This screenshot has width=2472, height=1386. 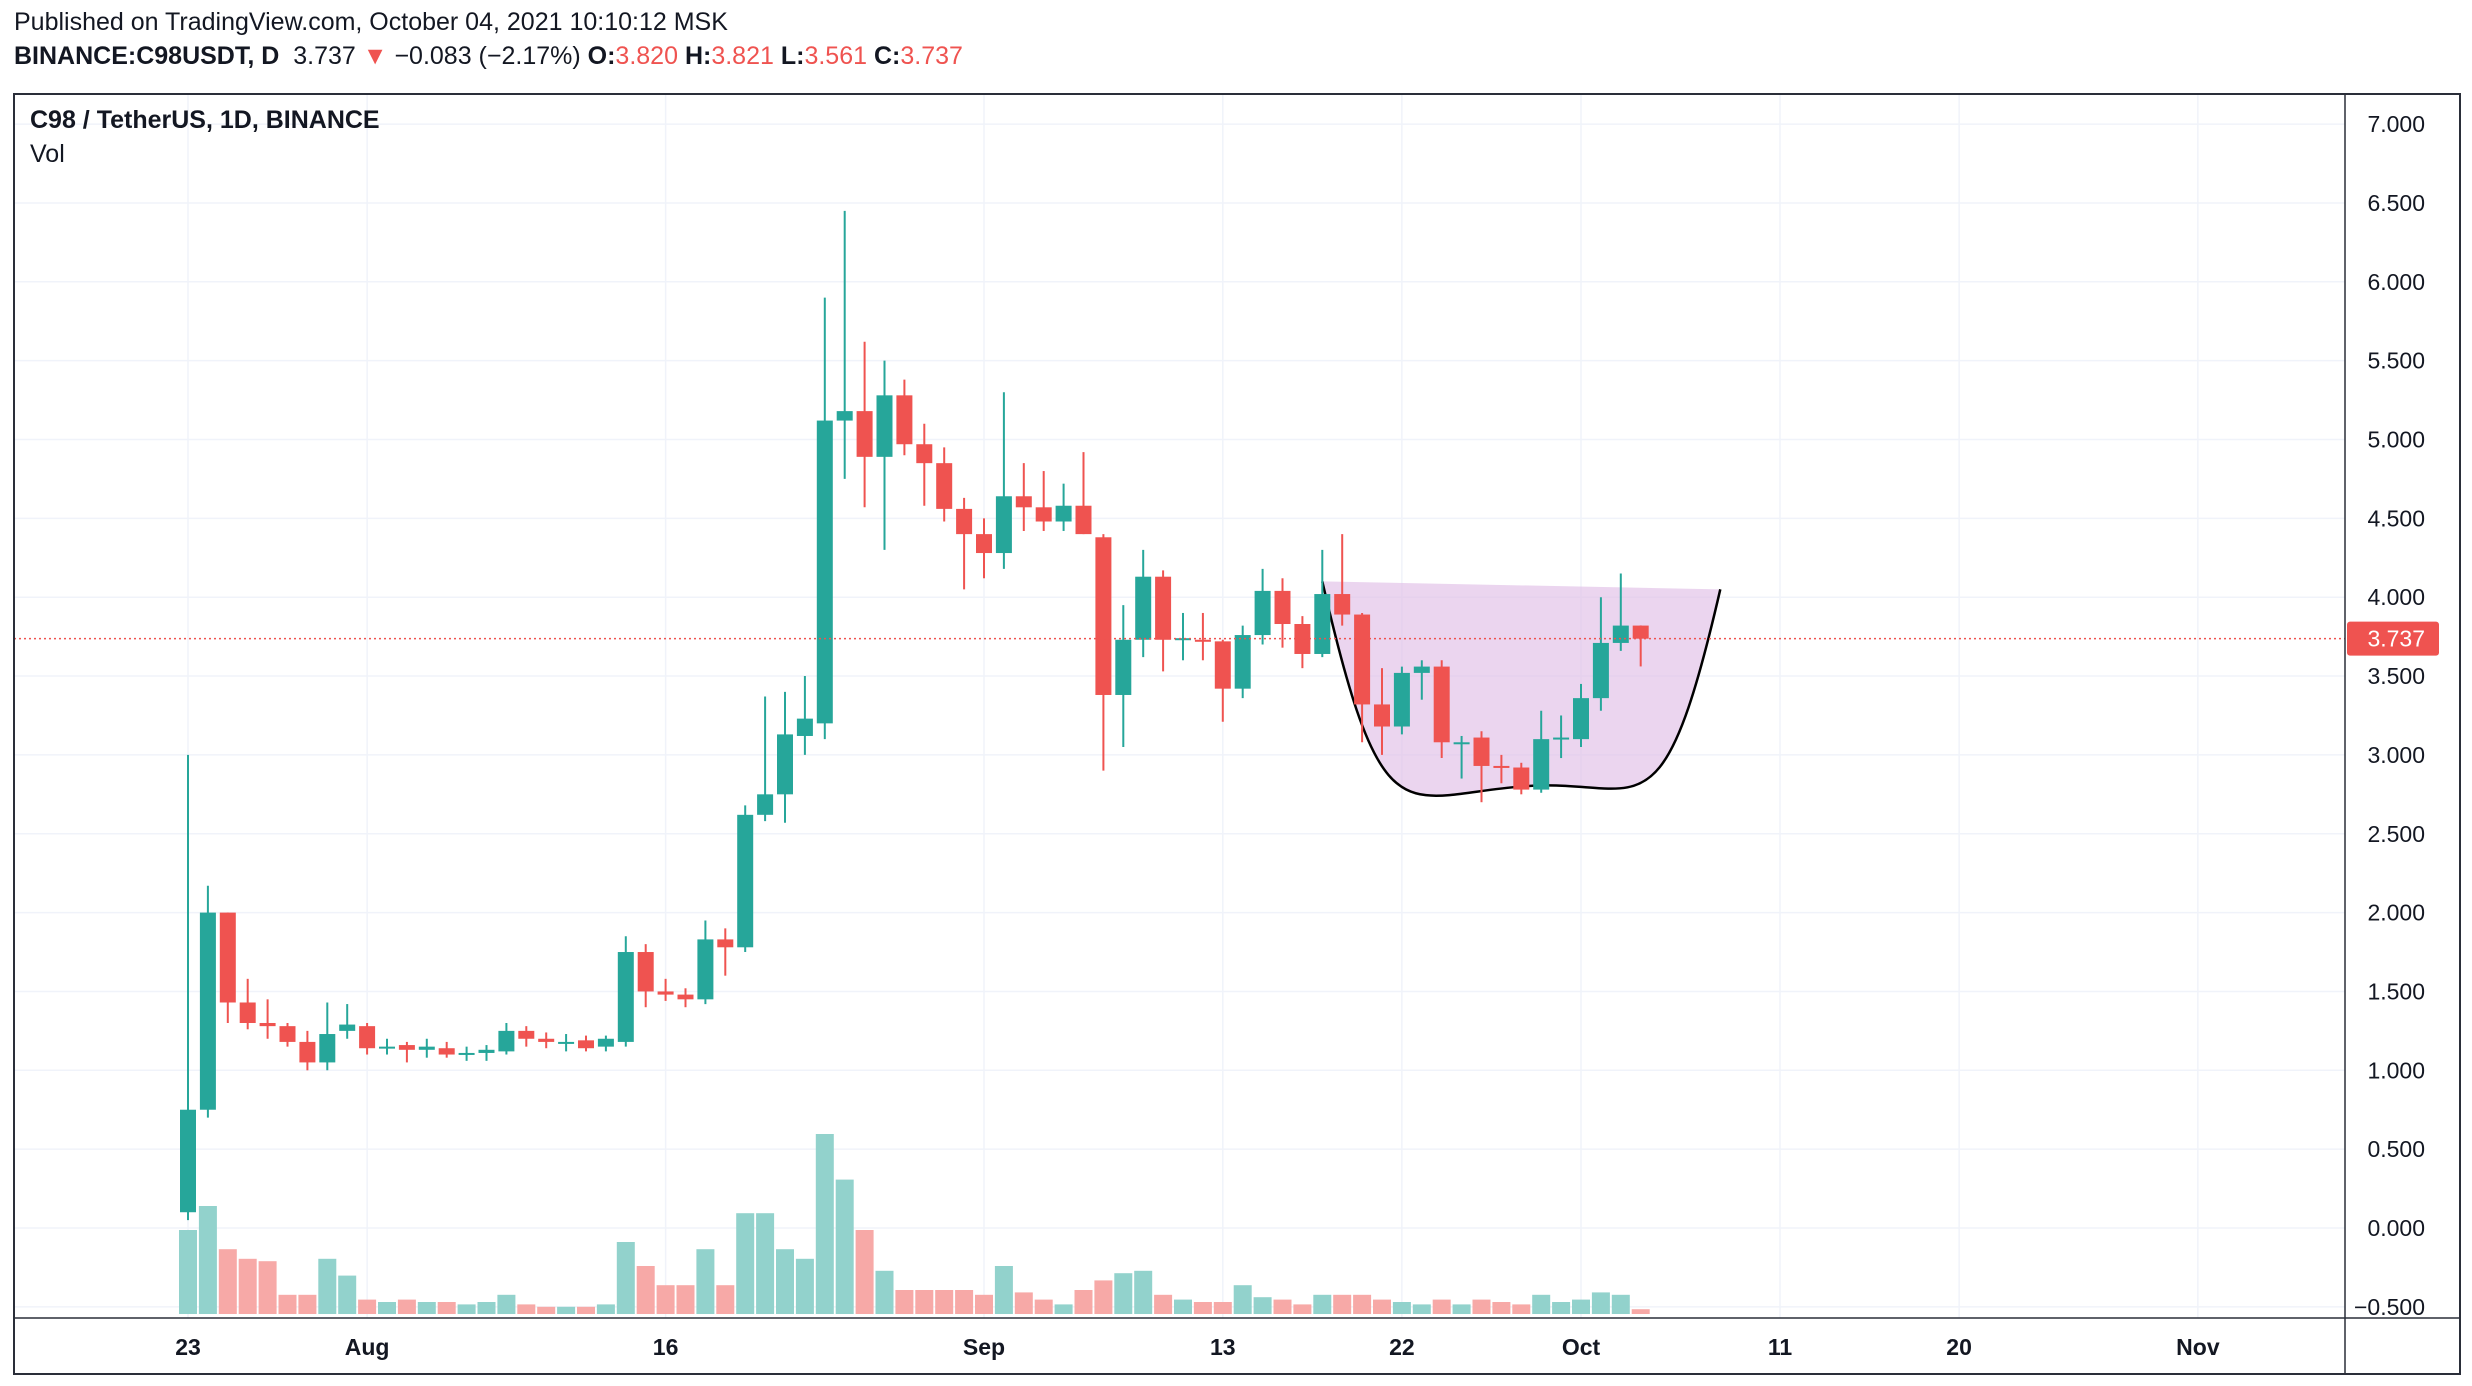 What do you see at coordinates (1197, 1347) in the screenshot?
I see `time-axis: 23 Aug 16 Sep 13 22 Oct 11 20 Nov` at bounding box center [1197, 1347].